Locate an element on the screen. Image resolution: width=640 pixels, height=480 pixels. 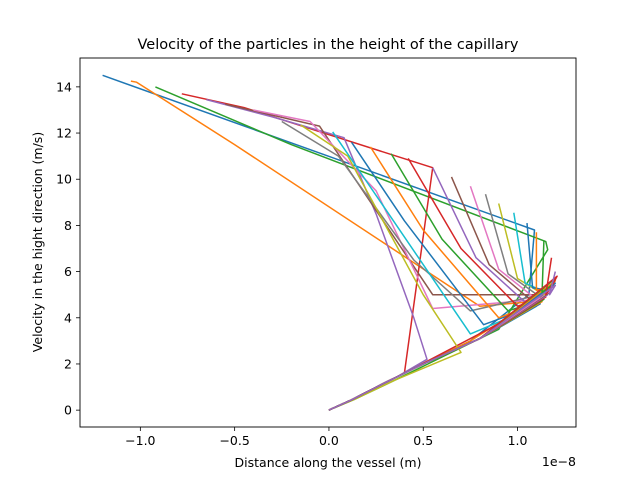
y-tick-label: 10 is located at coordinates (64, 179).